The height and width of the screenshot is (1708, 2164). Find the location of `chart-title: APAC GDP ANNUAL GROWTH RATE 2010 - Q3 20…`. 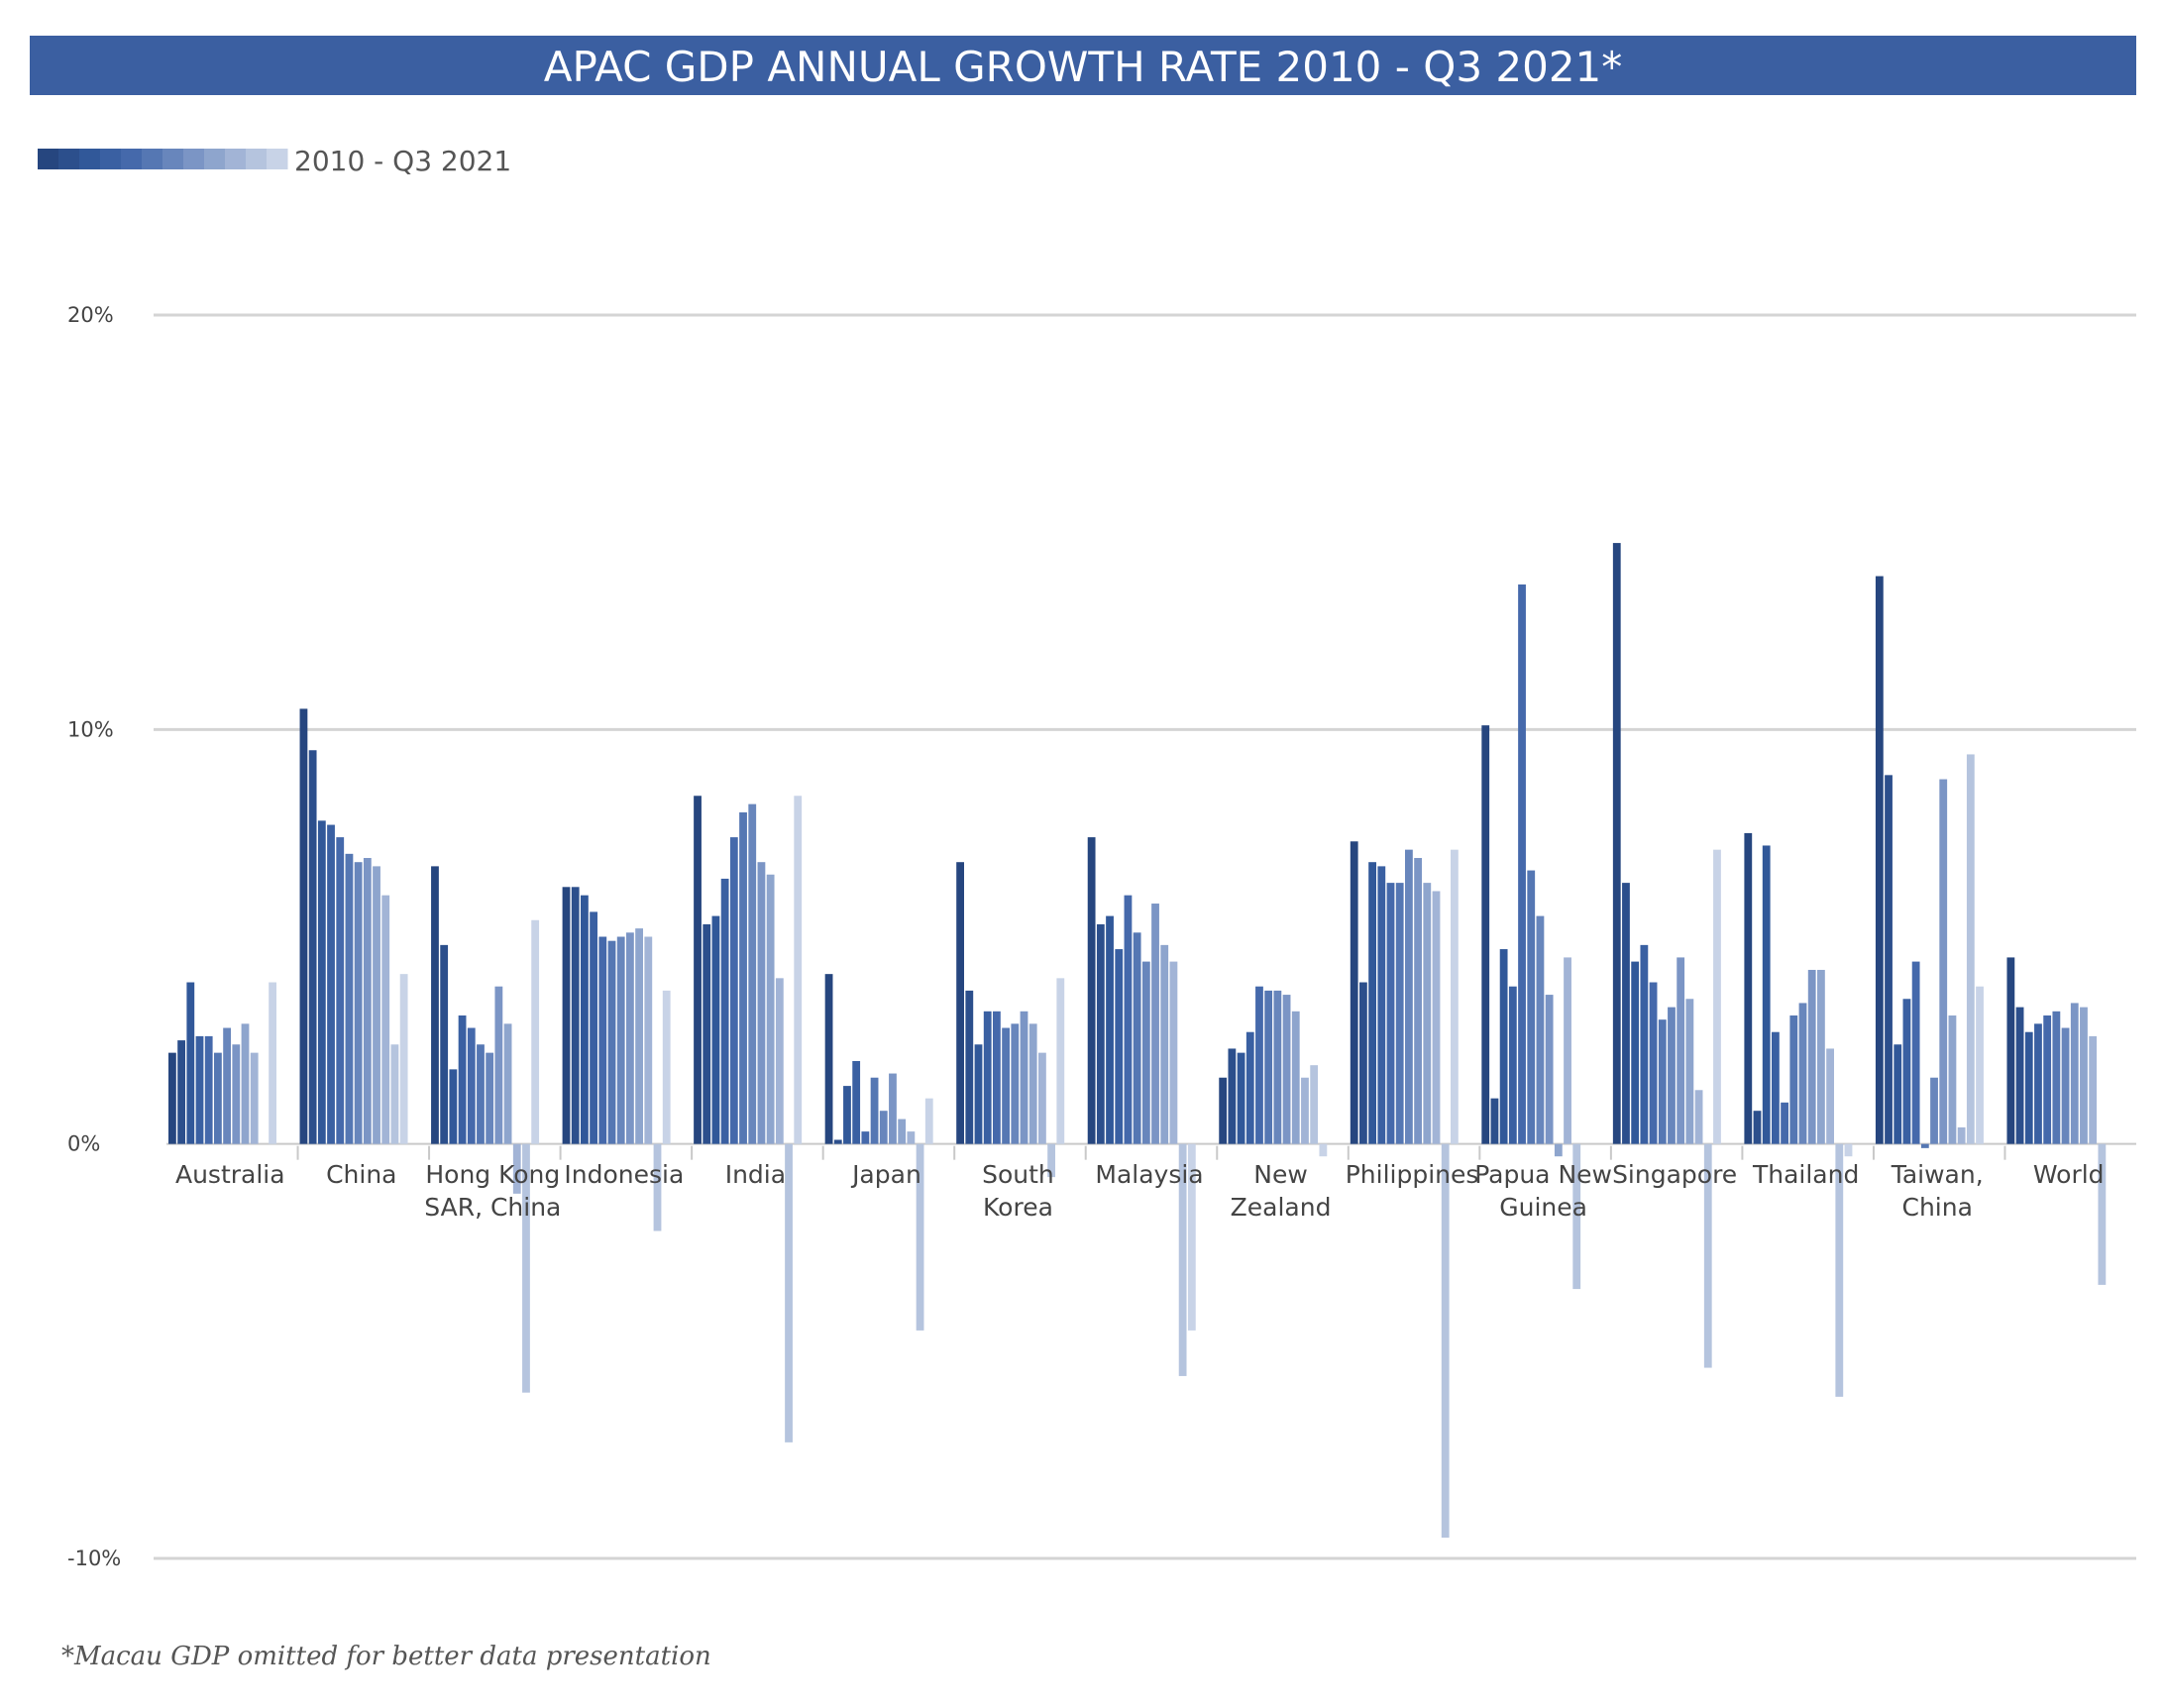

chart-title: APAC GDP ANNUAL GROWTH RATE 2010 - Q3 20… is located at coordinates (1083, 67).